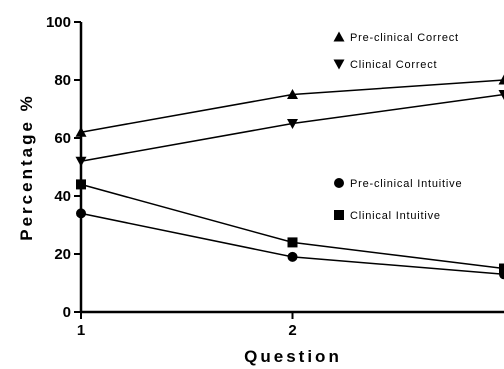 The image size is (504, 369). I want to click on legend-label-clinical-intuitive: Clinical Intuitive, so click(395, 216).